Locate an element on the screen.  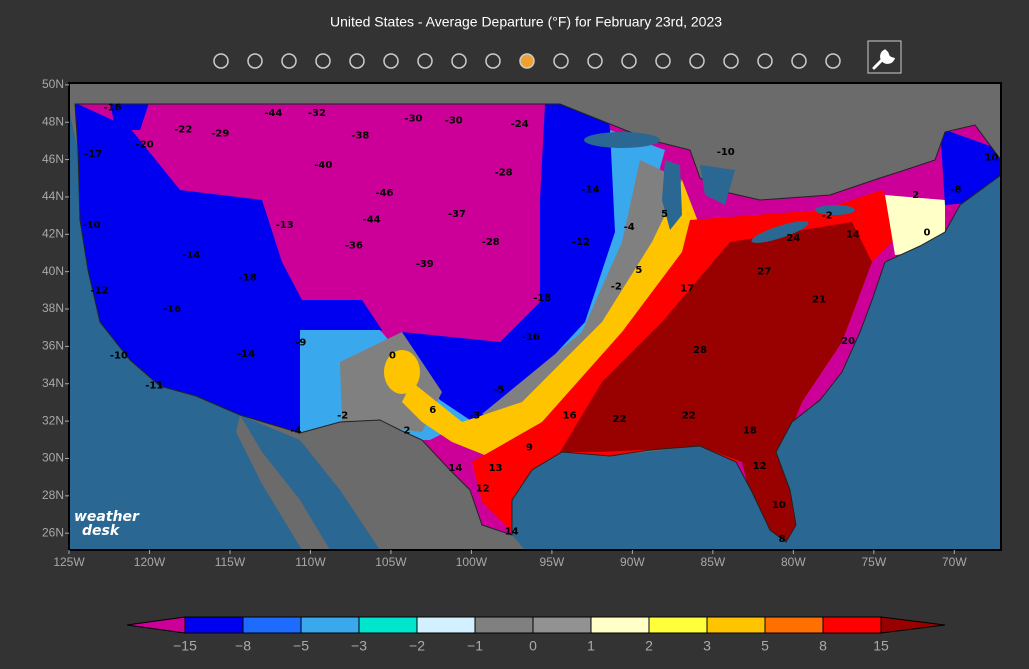
station-value: 0 is located at coordinates (926, 232).